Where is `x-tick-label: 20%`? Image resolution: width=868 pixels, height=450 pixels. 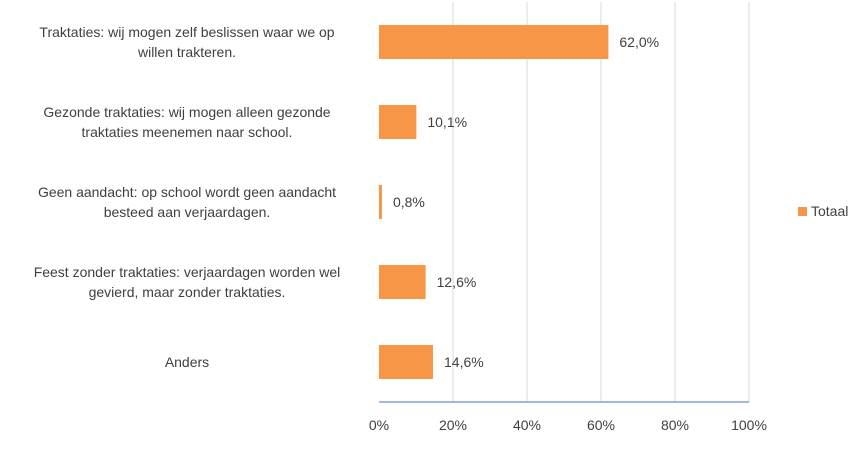 x-tick-label: 20% is located at coordinates (453, 425).